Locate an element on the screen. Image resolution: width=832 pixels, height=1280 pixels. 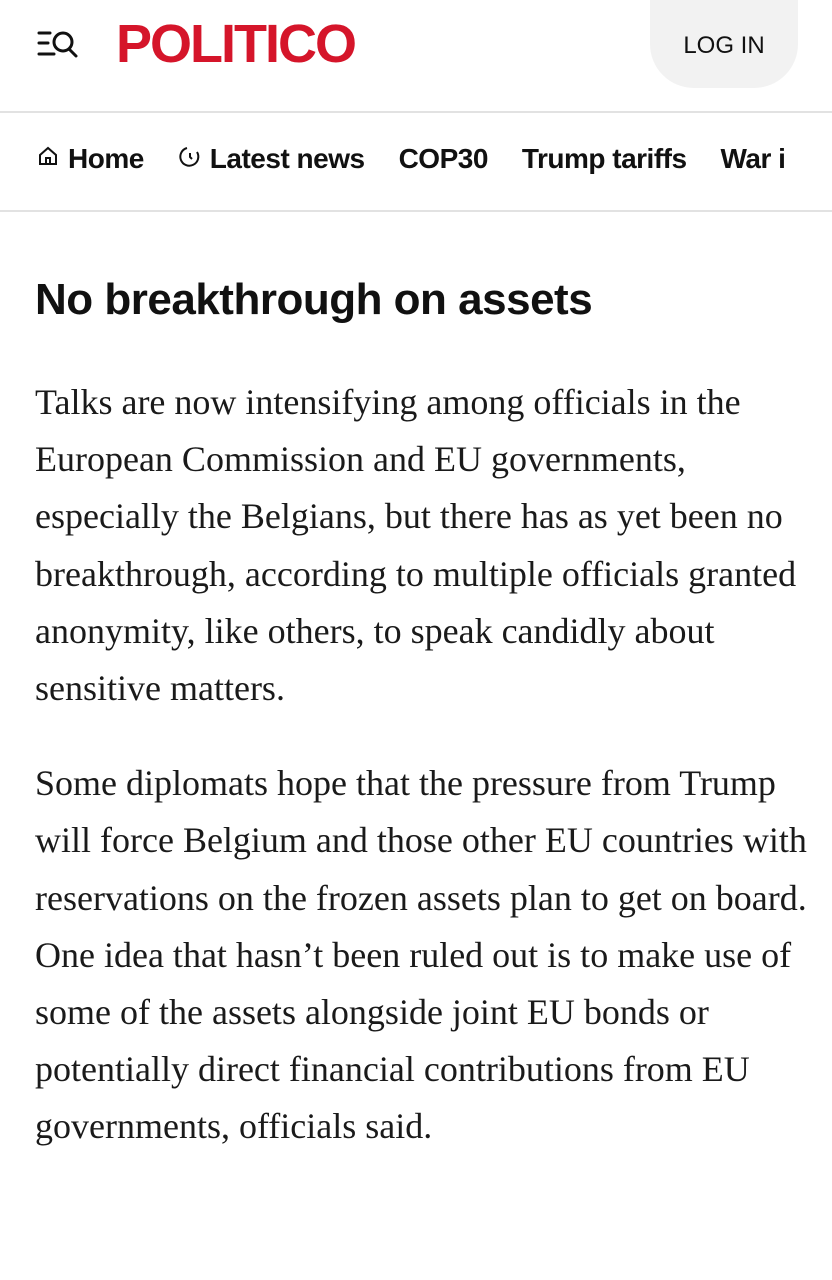
nav-item-home: Home is located at coordinates (90, 159).